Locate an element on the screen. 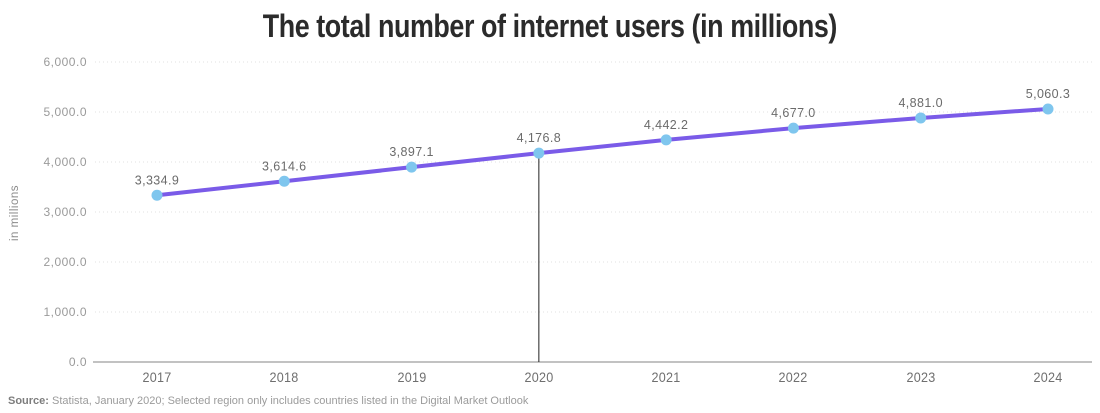  y-tick-label: 1,000.0 is located at coordinates (65, 312).